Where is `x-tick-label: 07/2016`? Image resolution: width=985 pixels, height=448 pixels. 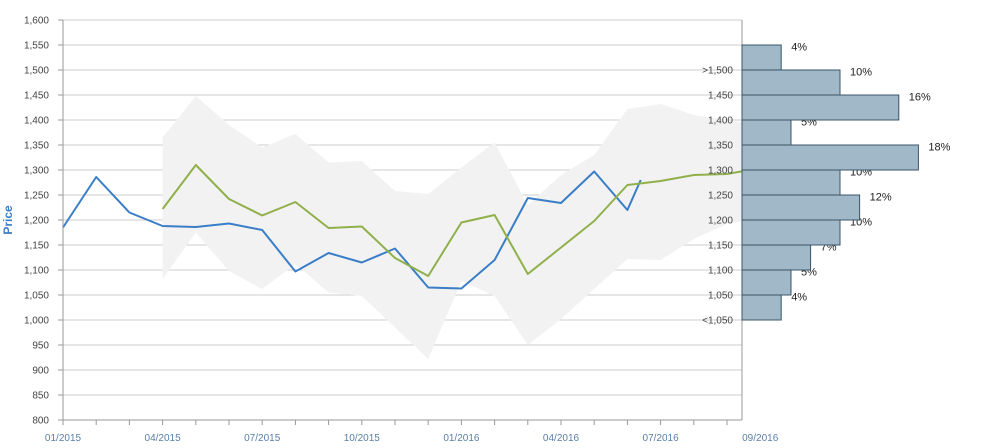
x-tick-label: 07/2016 is located at coordinates (661, 438).